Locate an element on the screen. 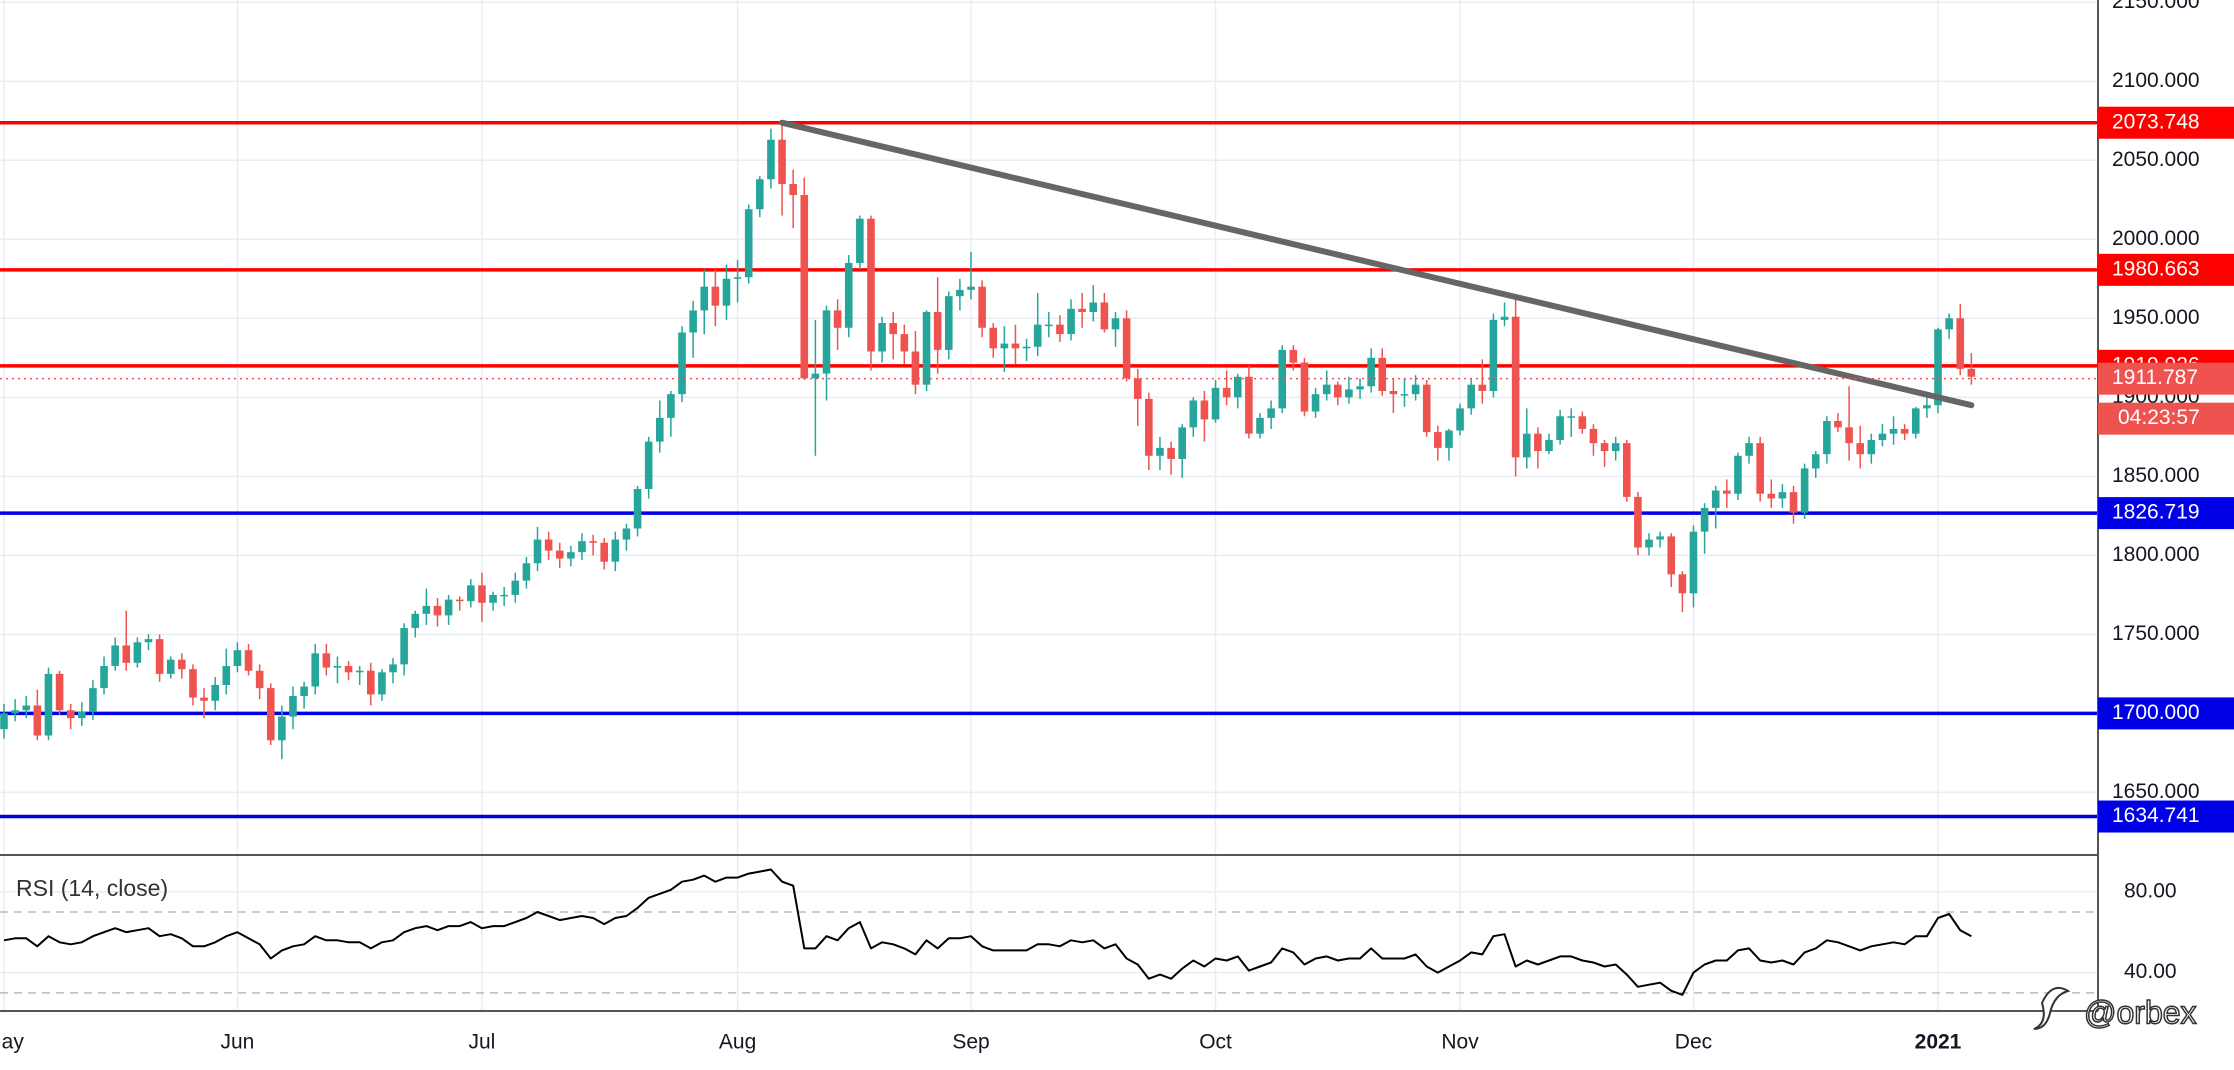  y-tick-label: 1950.000 is located at coordinates (2156, 317).